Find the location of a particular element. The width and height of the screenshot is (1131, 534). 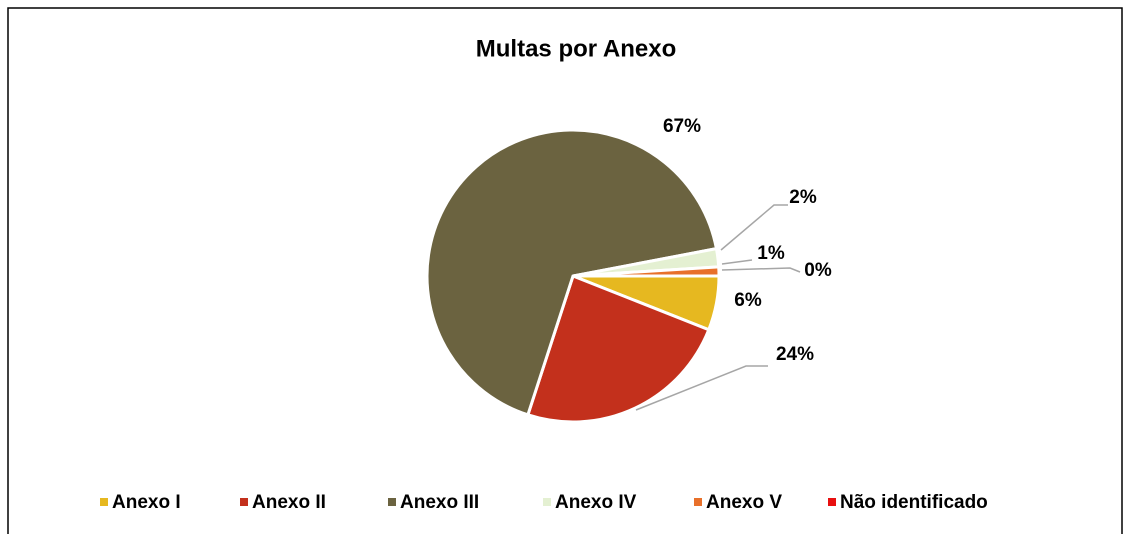

legend-label: Anexo I is located at coordinates (146, 502).